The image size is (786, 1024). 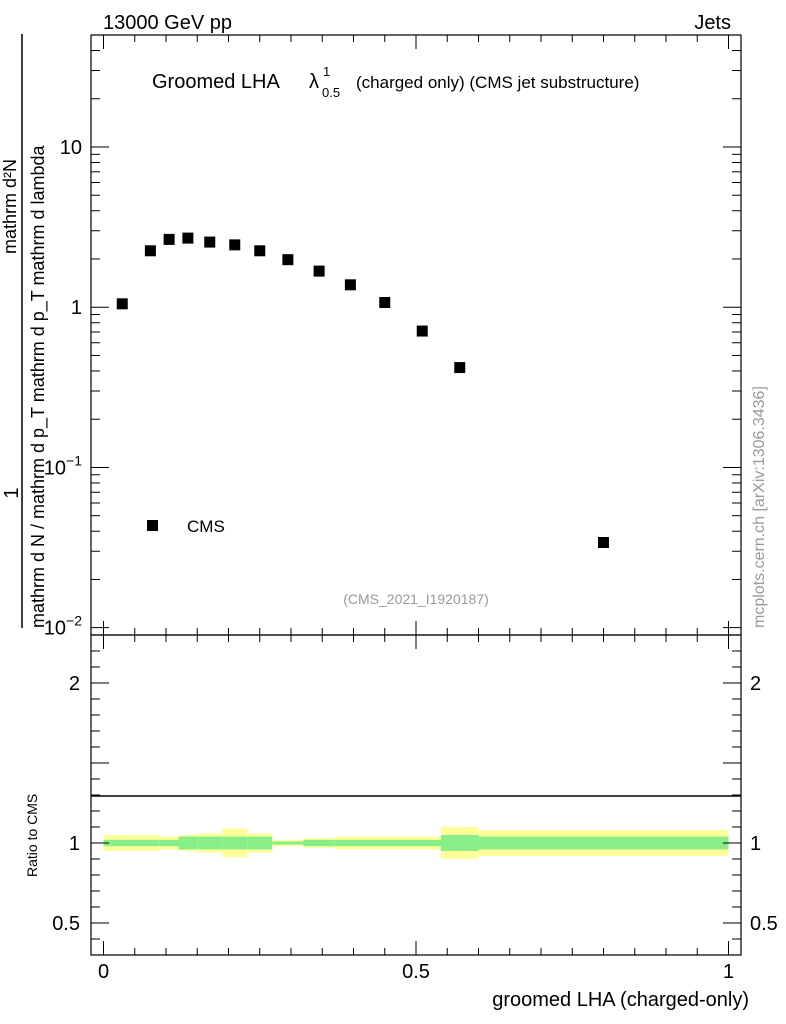 I want to click on header-energy: 13000 GeV pp, so click(x=167, y=23).